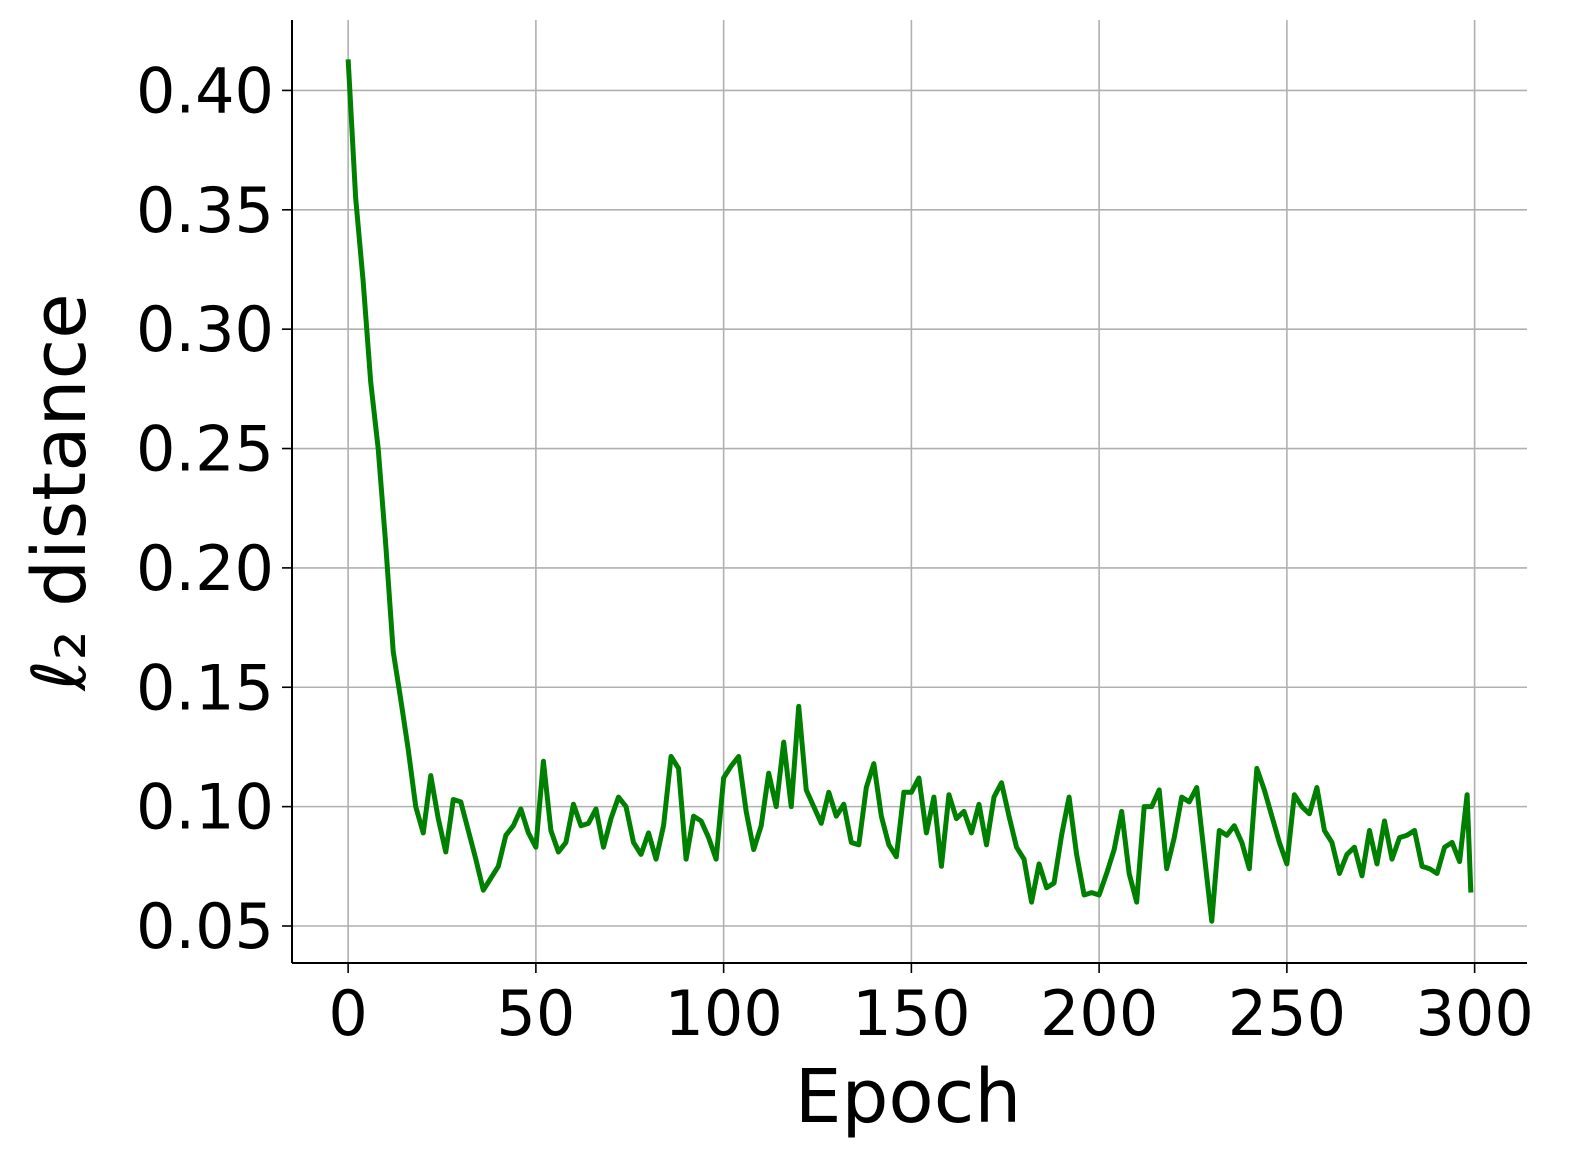  Describe the element at coordinates (205, 329) in the screenshot. I see `y-tick-label: 0.30` at that location.